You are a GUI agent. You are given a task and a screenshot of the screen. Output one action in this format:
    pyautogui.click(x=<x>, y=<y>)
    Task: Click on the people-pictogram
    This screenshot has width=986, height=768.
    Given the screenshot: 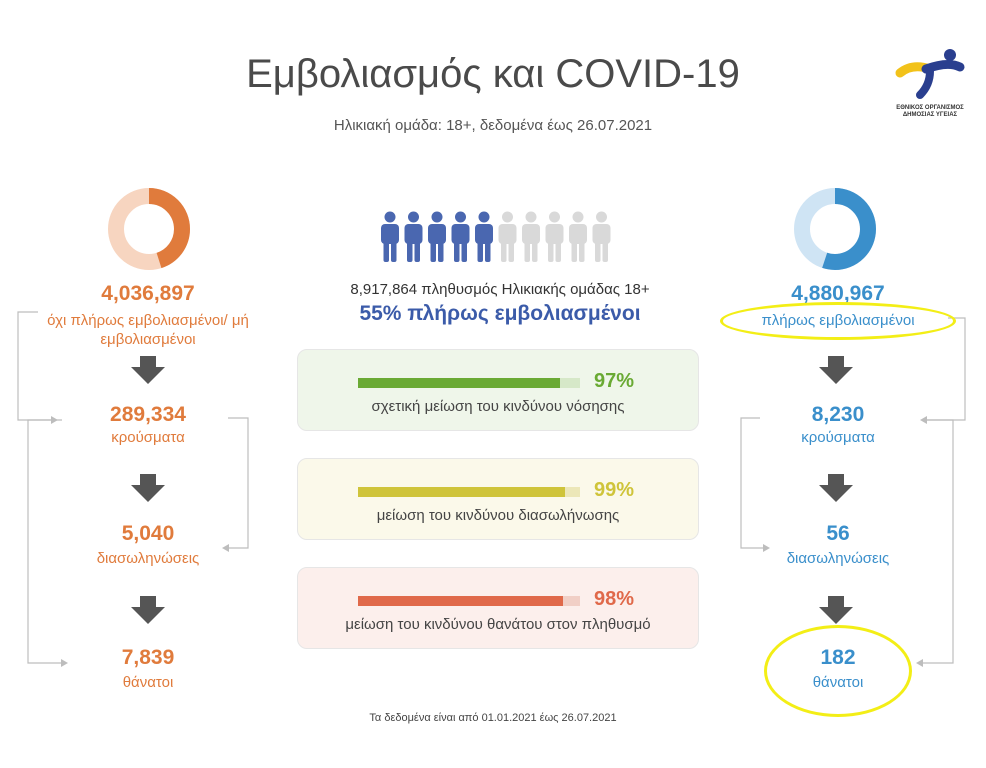 What is the action you would take?
    pyautogui.click(x=498, y=238)
    